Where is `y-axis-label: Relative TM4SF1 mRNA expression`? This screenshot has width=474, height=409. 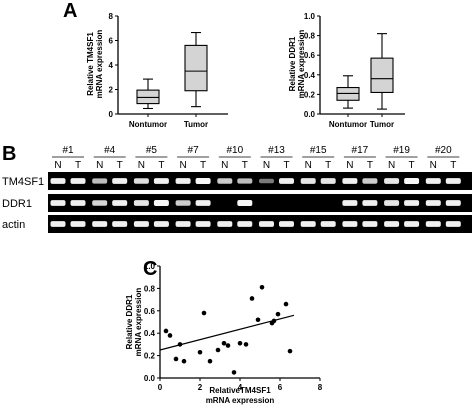 y-axis-label: Relative TM4SF1 mRNA expression is located at coordinates (95, 64).